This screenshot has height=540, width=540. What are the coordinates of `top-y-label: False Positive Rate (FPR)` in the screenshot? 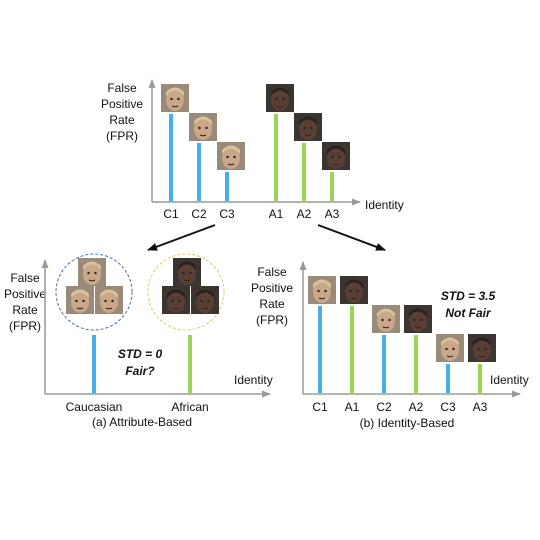 It's located at (122, 112).